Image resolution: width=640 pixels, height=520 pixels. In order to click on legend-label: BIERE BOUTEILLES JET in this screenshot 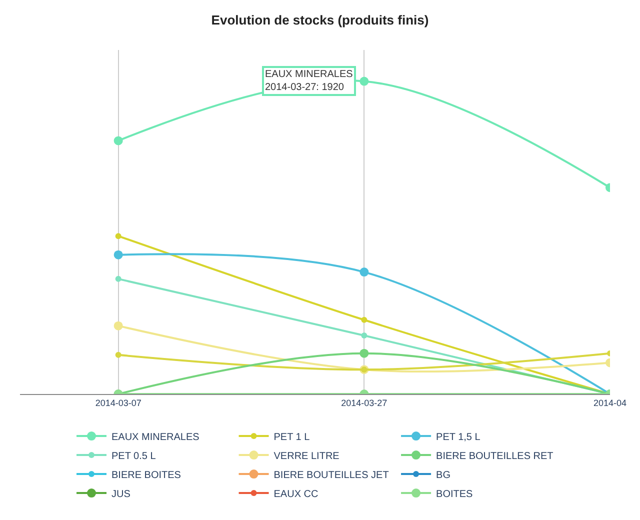, I will do `click(331, 475)`.